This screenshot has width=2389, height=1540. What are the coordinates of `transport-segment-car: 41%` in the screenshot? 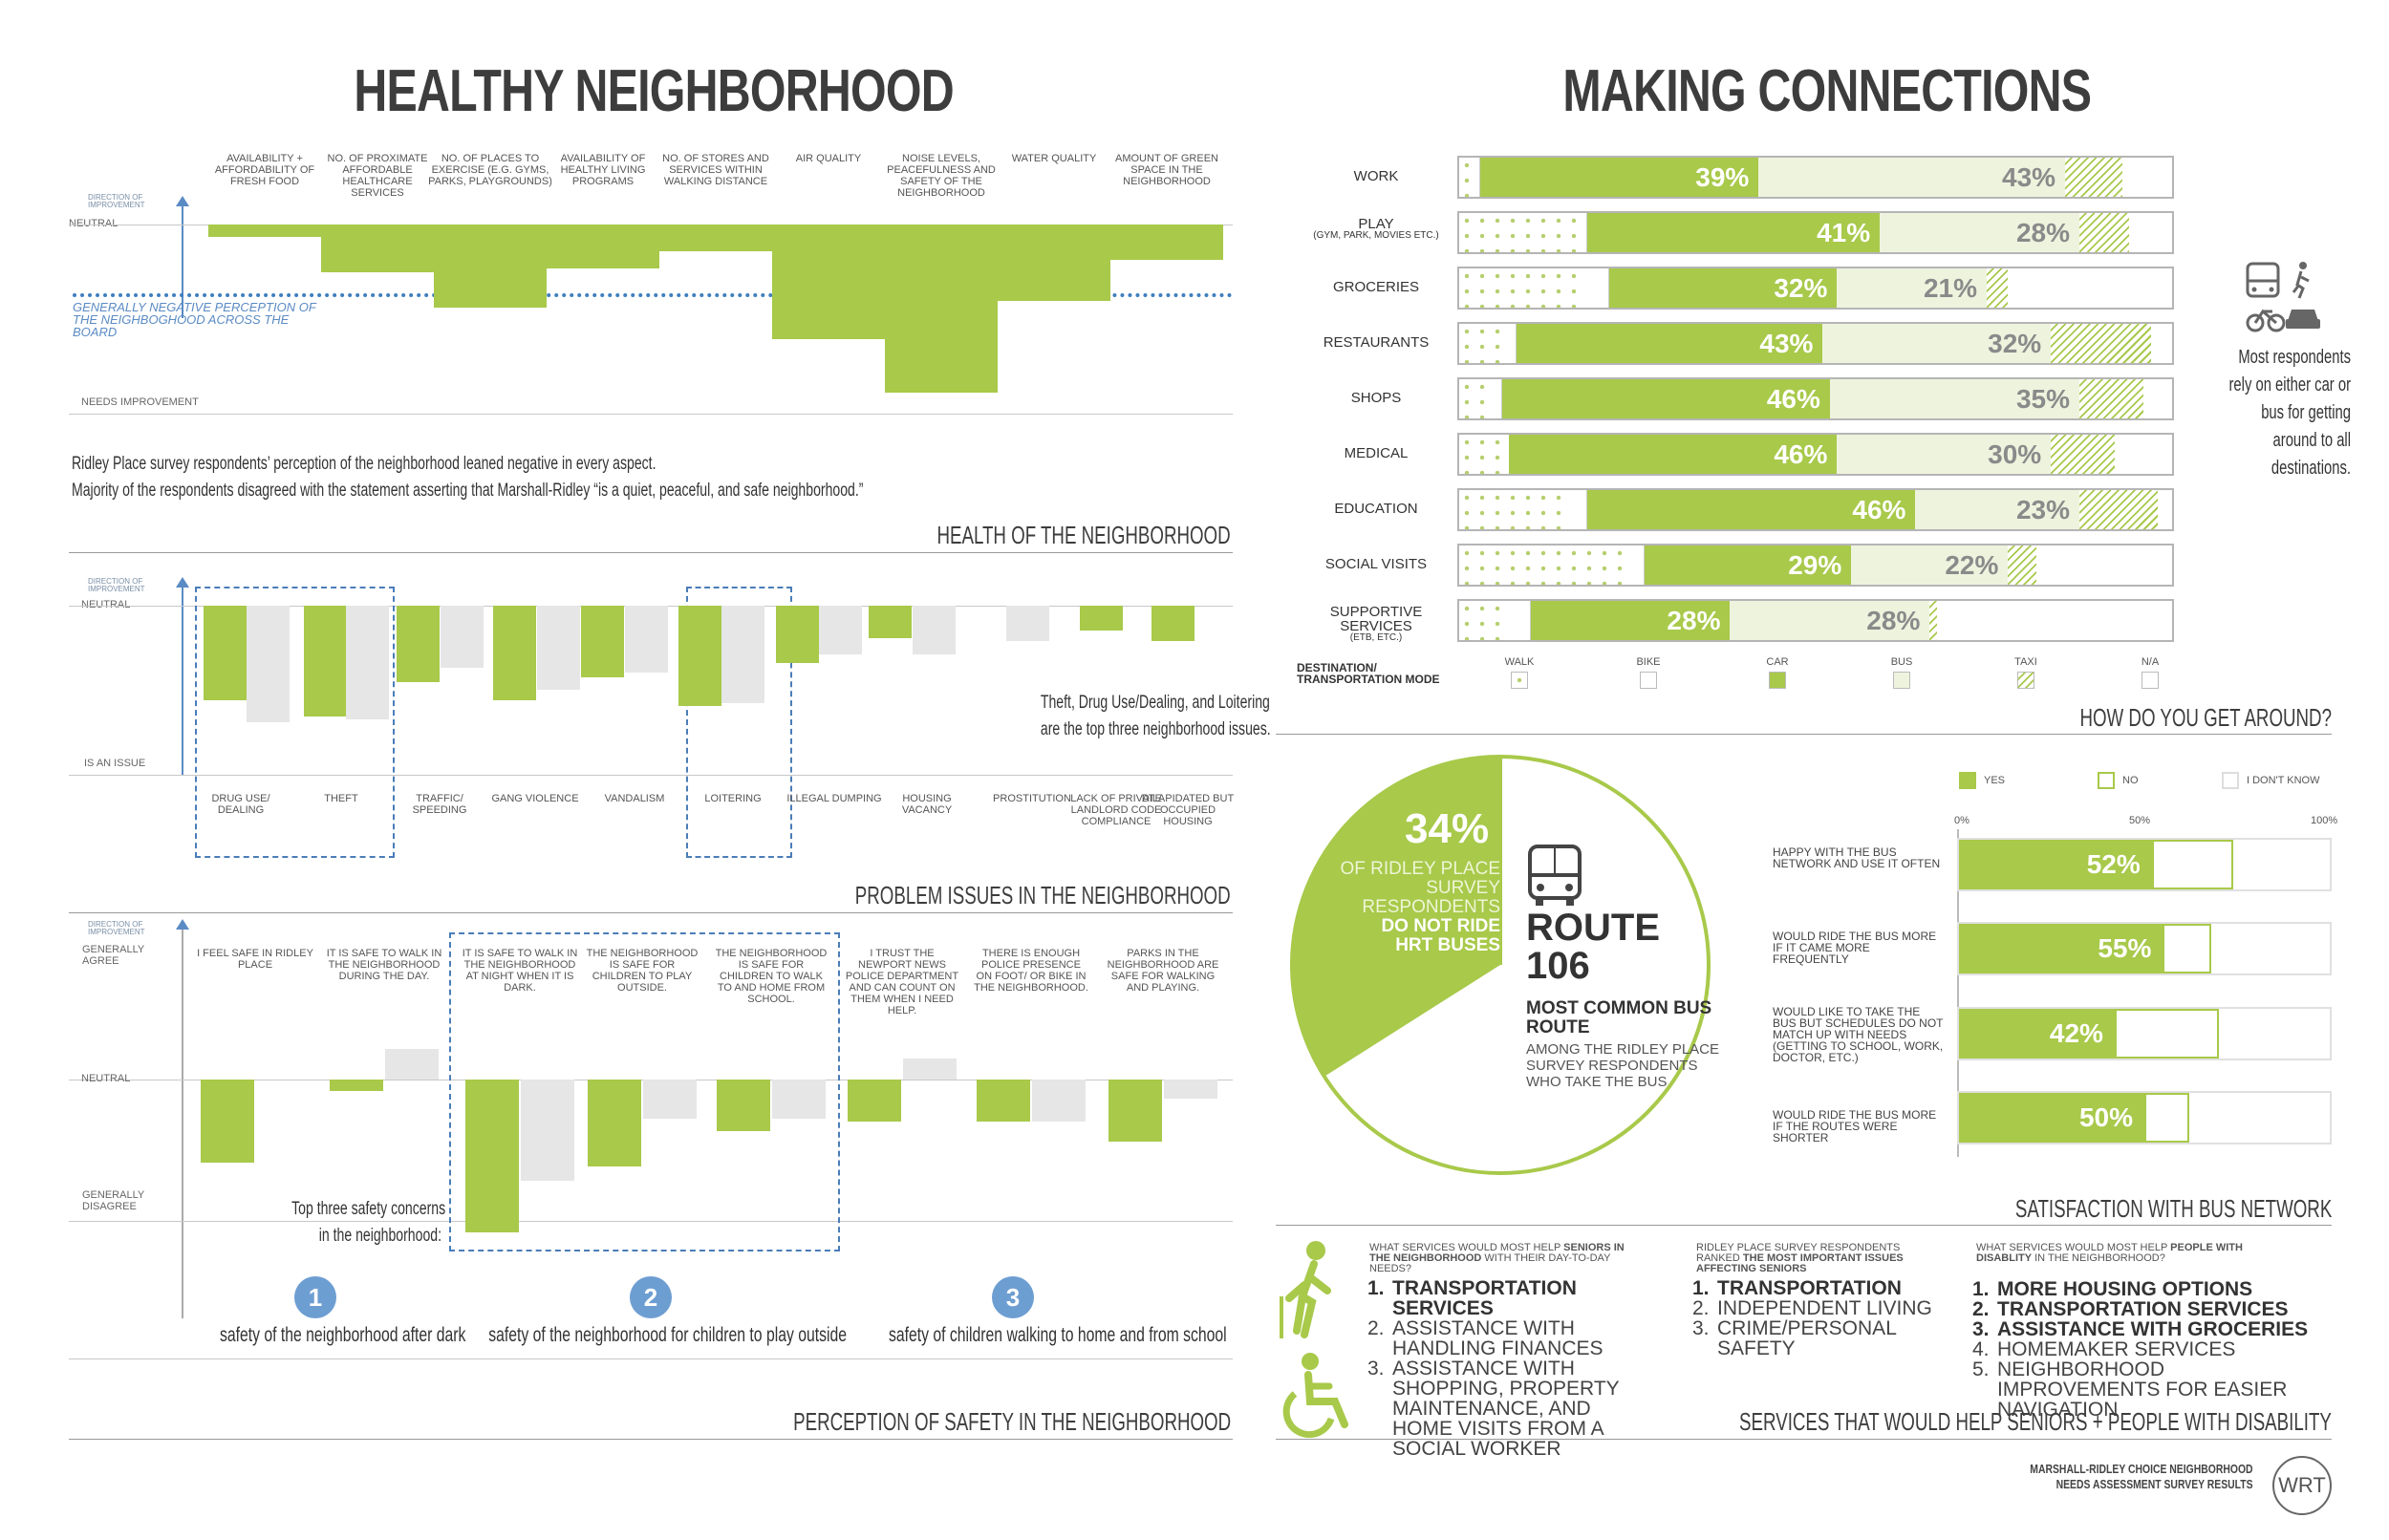 It's located at (1734, 233).